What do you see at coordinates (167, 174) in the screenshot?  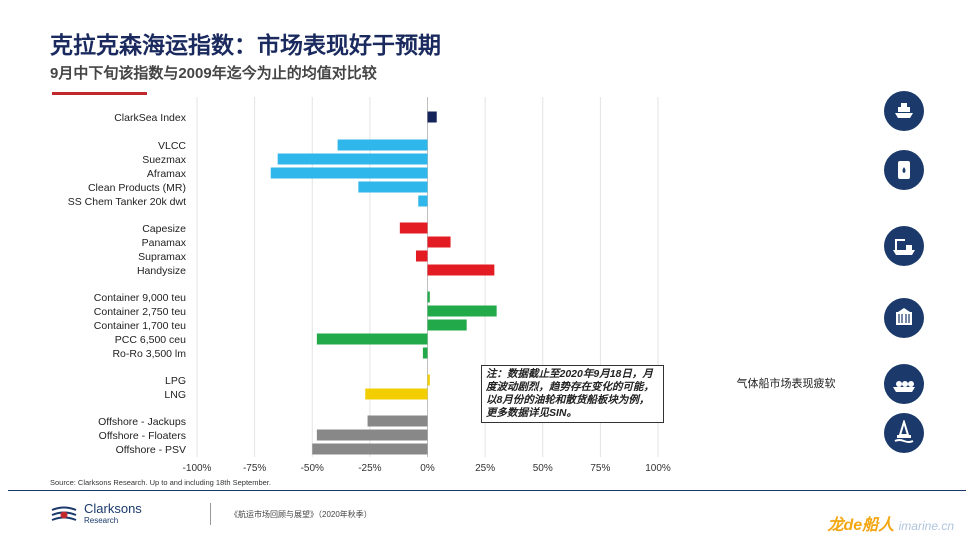 I see `category-label: Aframax` at bounding box center [167, 174].